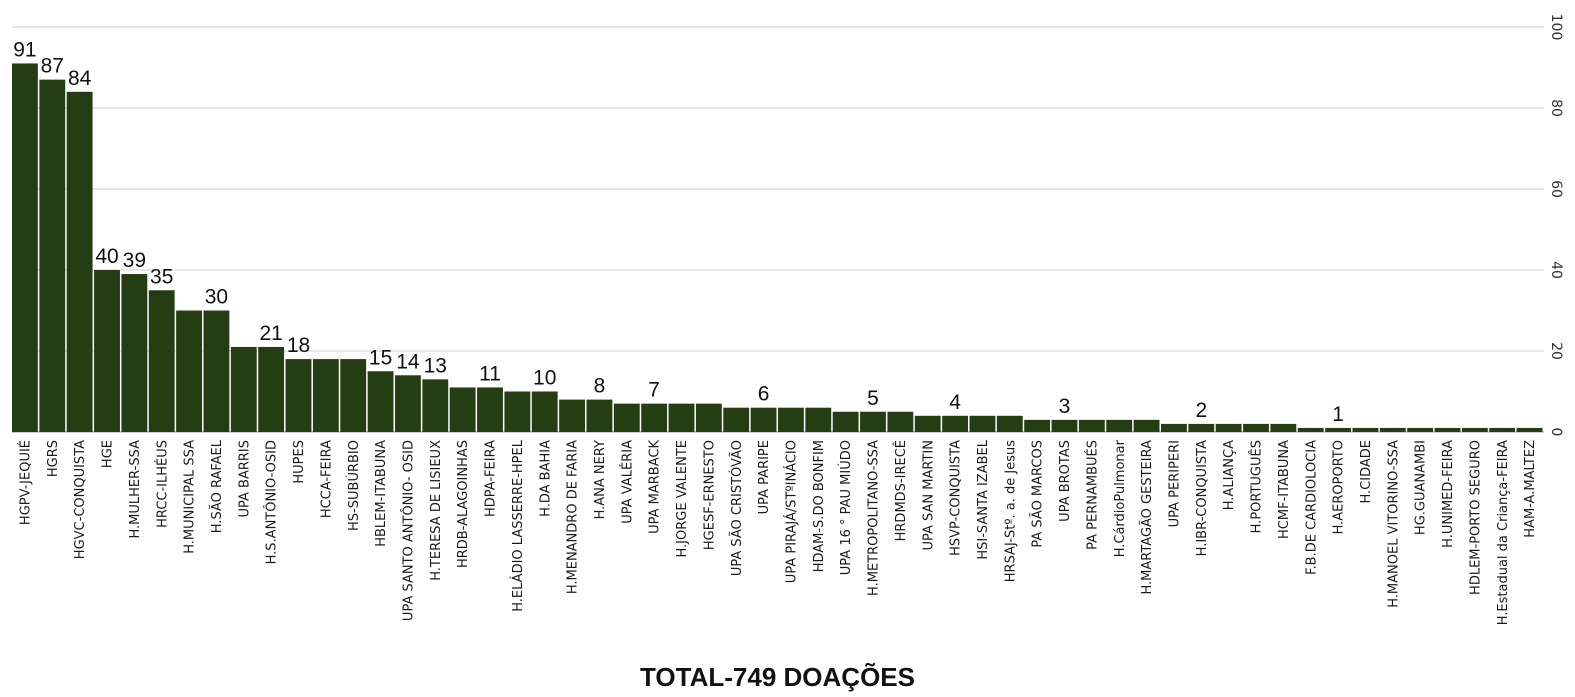  Describe the element at coordinates (244, 479) in the screenshot. I see `x-tick-label-8: UPA BARRIS` at that location.